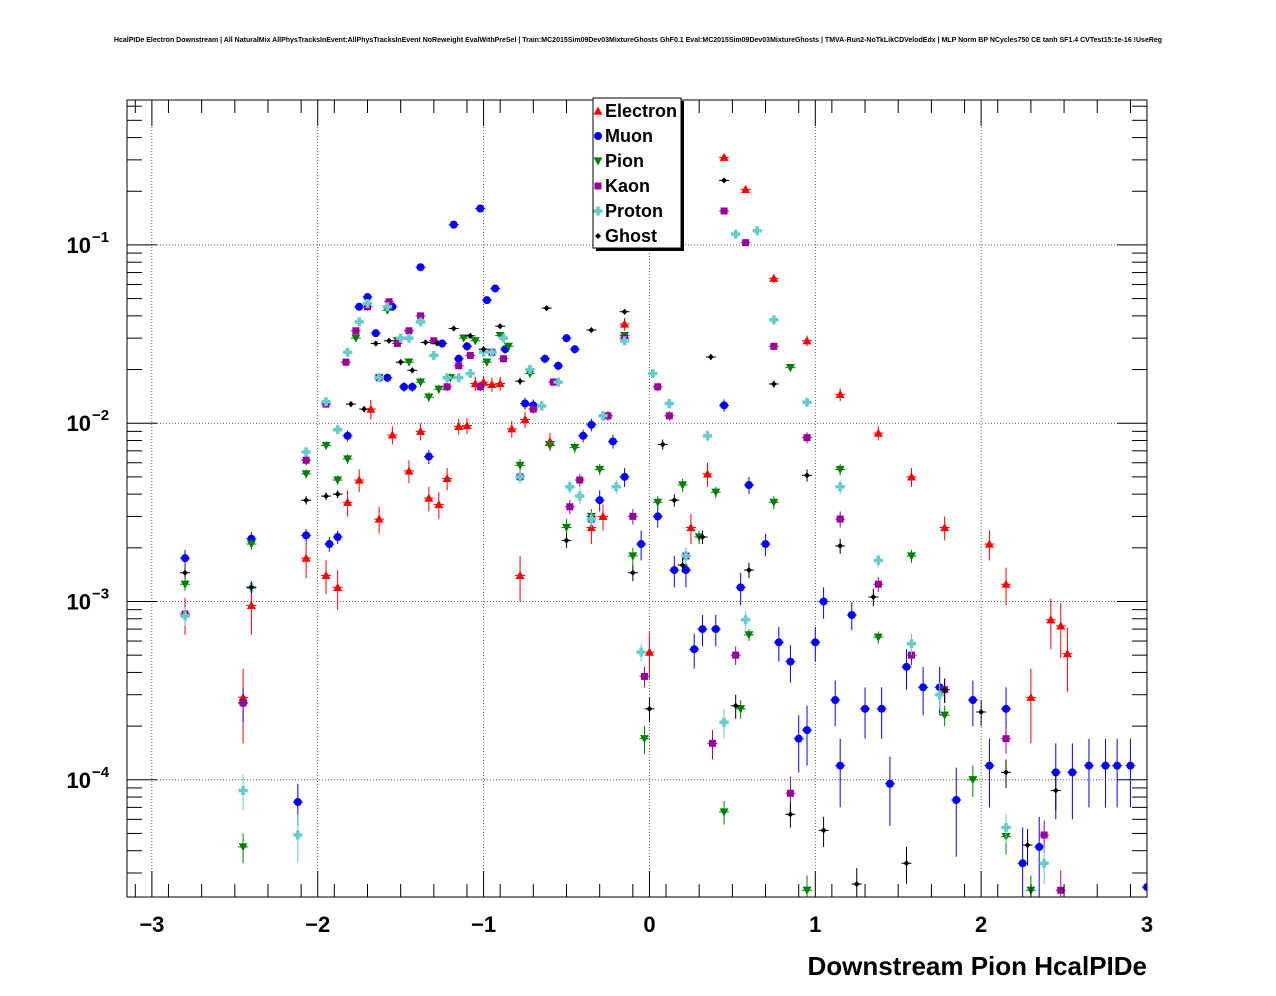  What do you see at coordinates (637, 173) in the screenshot?
I see `legend-box` at bounding box center [637, 173].